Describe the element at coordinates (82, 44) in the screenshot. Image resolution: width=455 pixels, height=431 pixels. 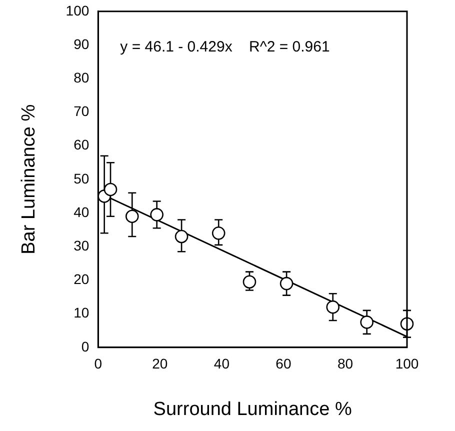
I see `y-tick-label: 90` at that location.